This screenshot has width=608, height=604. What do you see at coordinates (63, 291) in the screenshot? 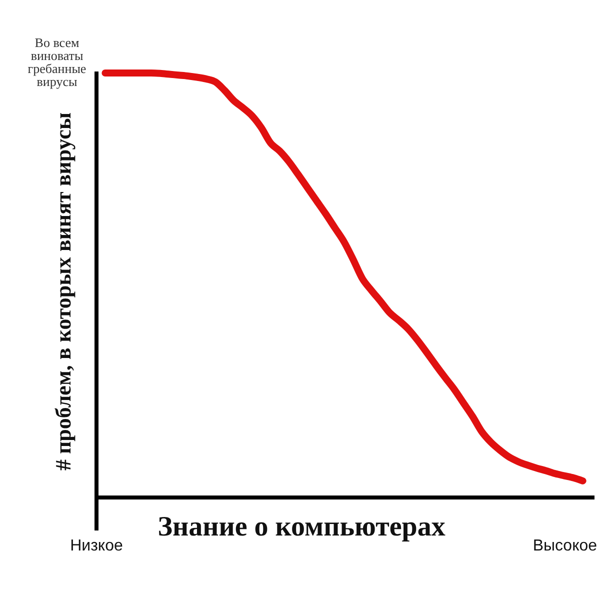
I see `y-axis-title: # проблем, в которых винят вирусы` at bounding box center [63, 291].